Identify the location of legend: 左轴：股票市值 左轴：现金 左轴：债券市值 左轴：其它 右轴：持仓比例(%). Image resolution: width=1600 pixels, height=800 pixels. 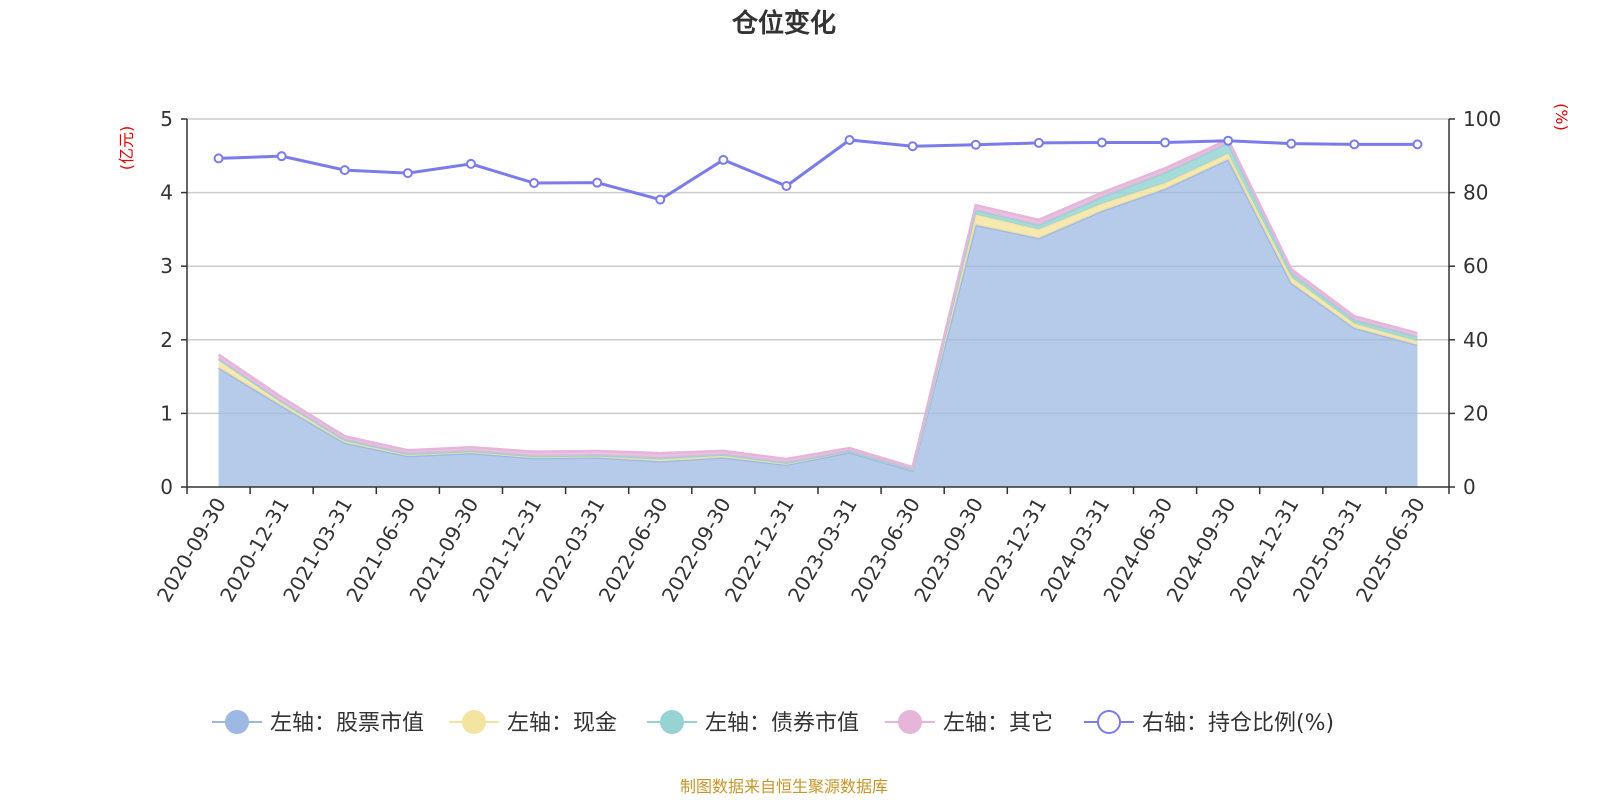
(773, 723).